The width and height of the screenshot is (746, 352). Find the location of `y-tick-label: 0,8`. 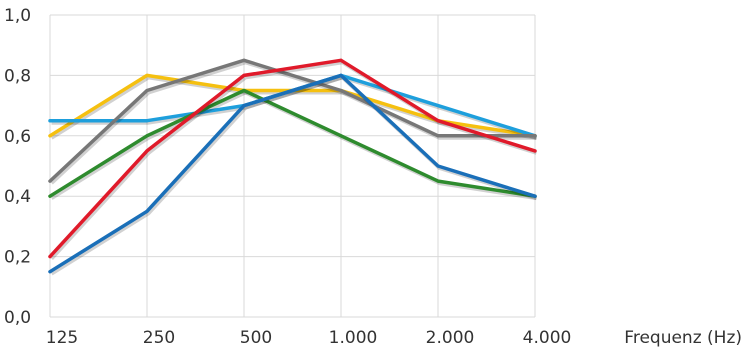

y-tick-label: 0,8 is located at coordinates (17, 76).